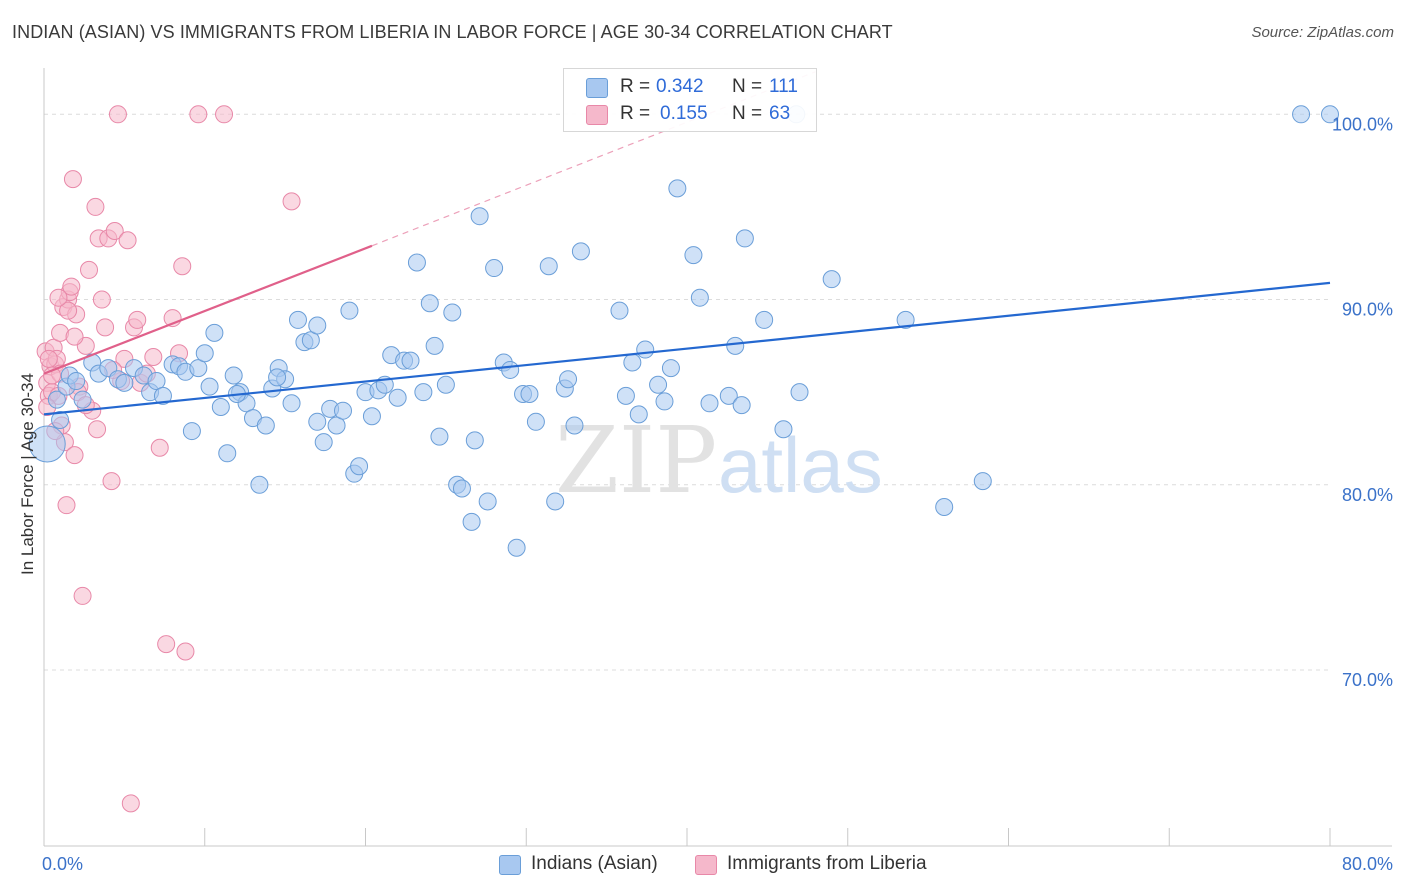 This screenshot has height=892, width=1406. I want to click on legend-n-value: 63, so click(780, 113).